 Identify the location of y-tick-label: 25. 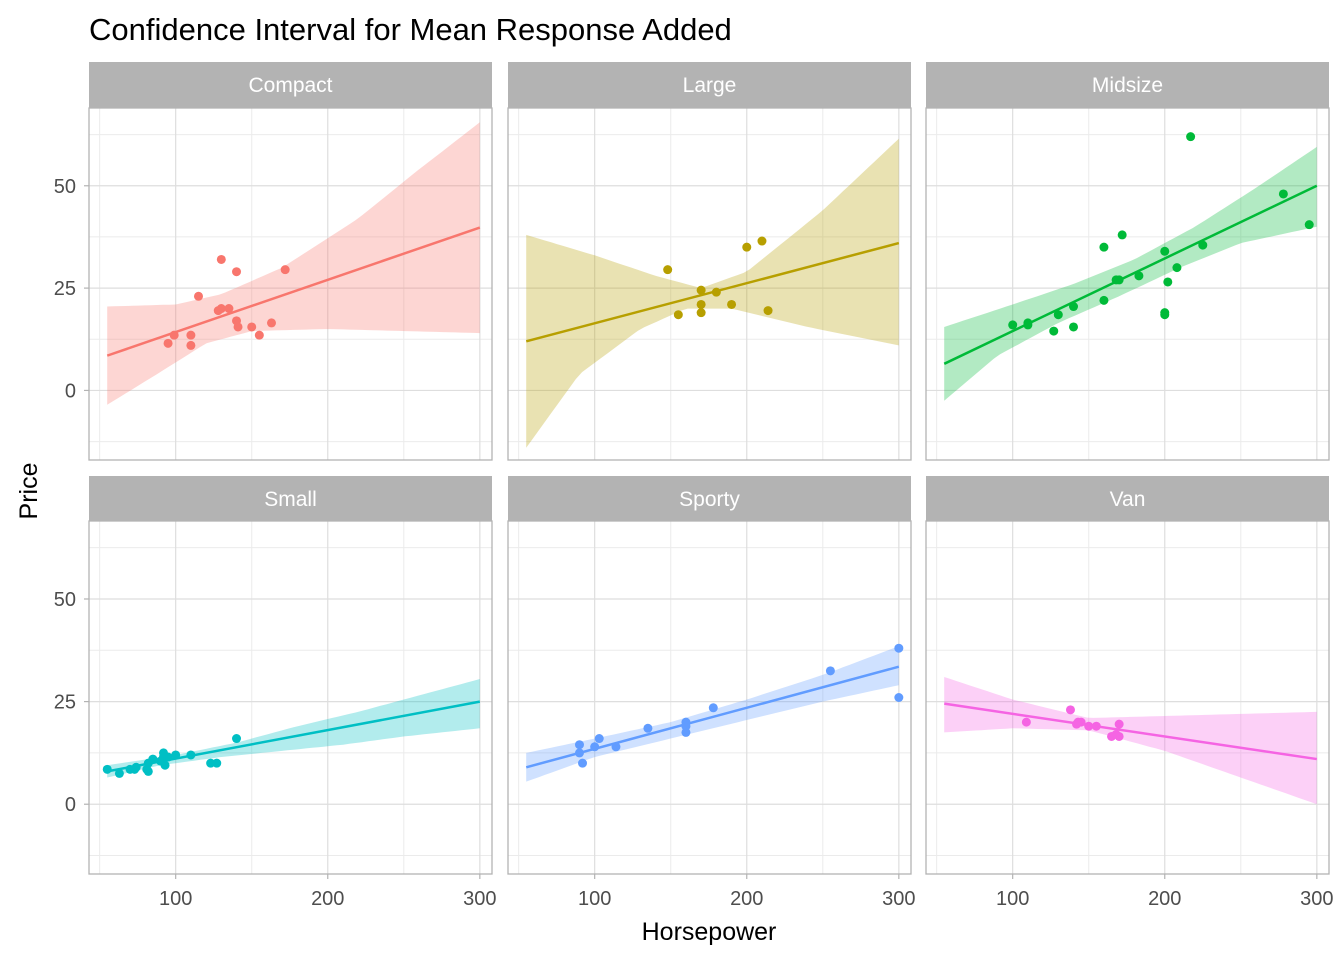
(65, 289).